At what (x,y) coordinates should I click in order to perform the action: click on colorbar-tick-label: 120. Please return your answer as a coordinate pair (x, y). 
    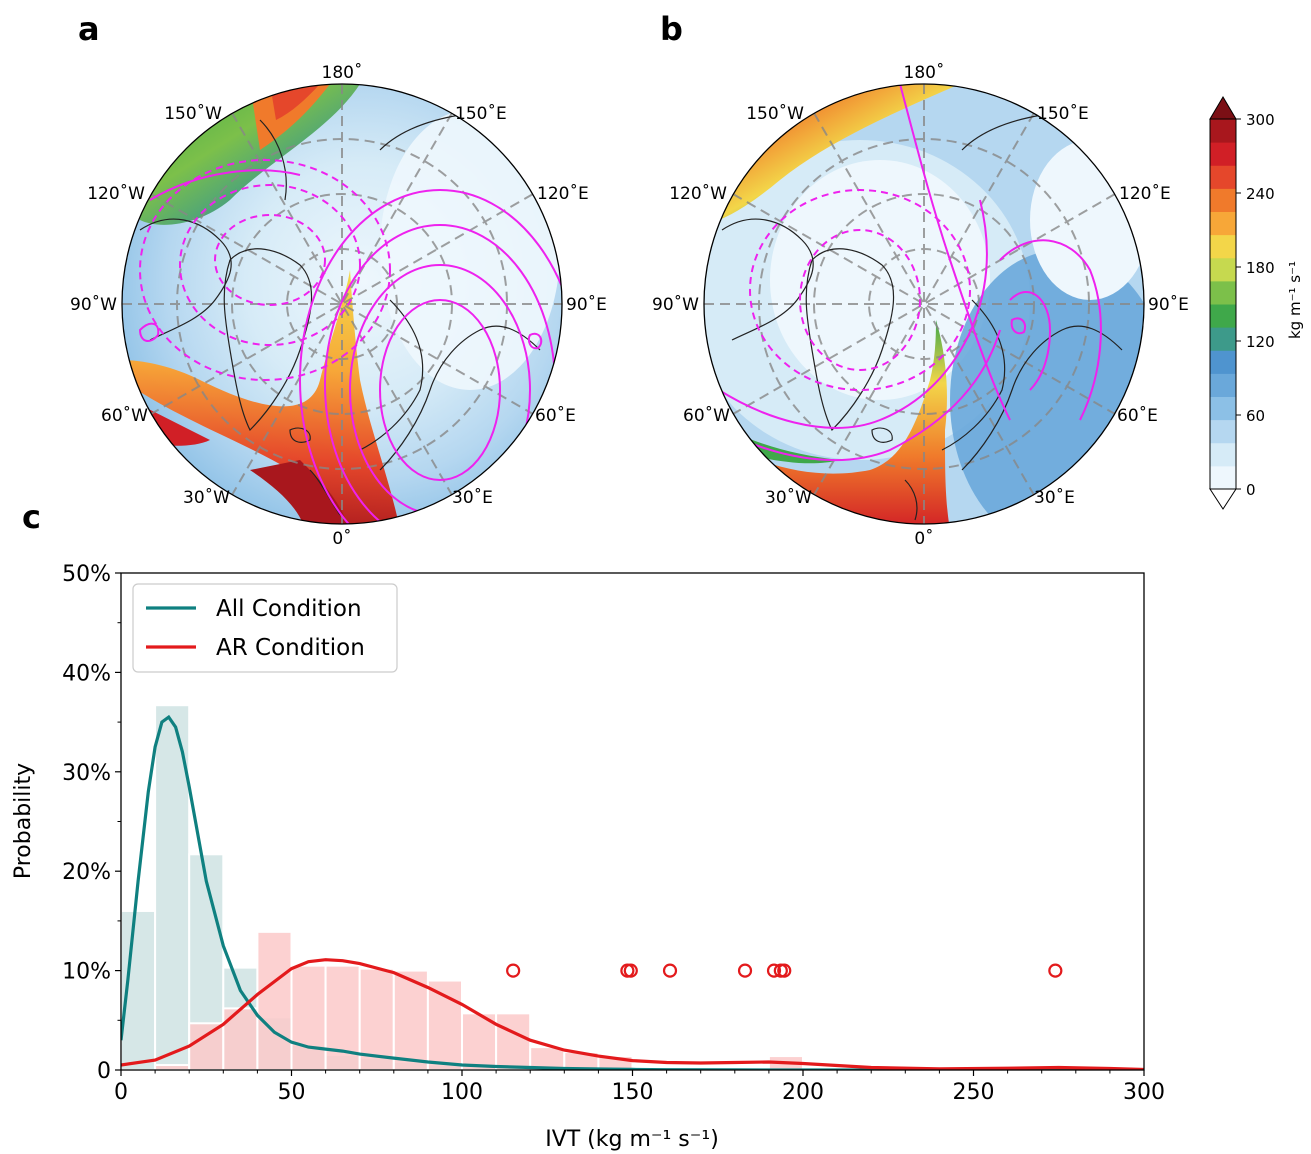
    Looking at the image, I should click on (1260, 342).